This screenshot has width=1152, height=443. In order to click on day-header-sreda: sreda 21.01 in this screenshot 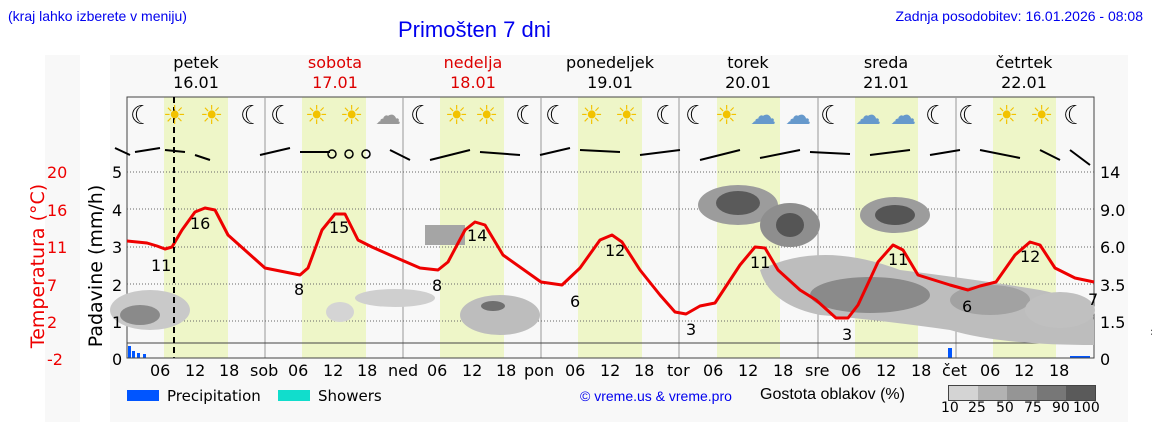, I will do `click(886, 72)`.